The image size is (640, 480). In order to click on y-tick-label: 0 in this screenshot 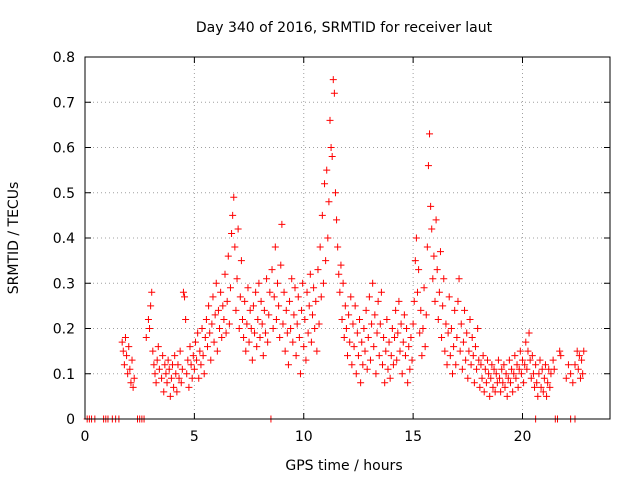, I will do `click(70, 420)`.